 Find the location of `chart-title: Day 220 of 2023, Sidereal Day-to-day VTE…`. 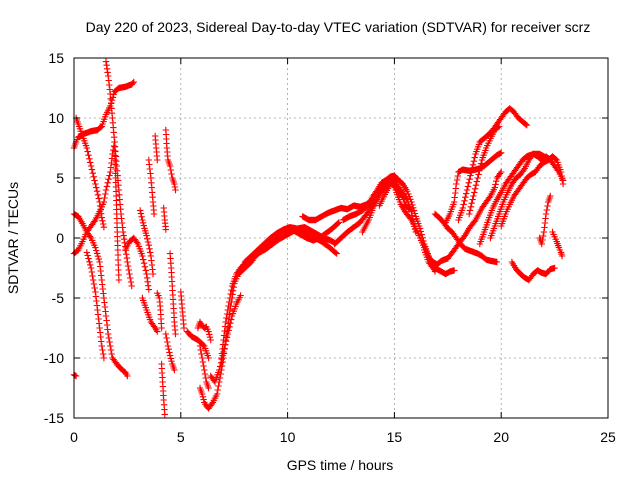

chart-title: Day 220 of 2023, Sidereal Day-to-day VTE… is located at coordinates (338, 27).